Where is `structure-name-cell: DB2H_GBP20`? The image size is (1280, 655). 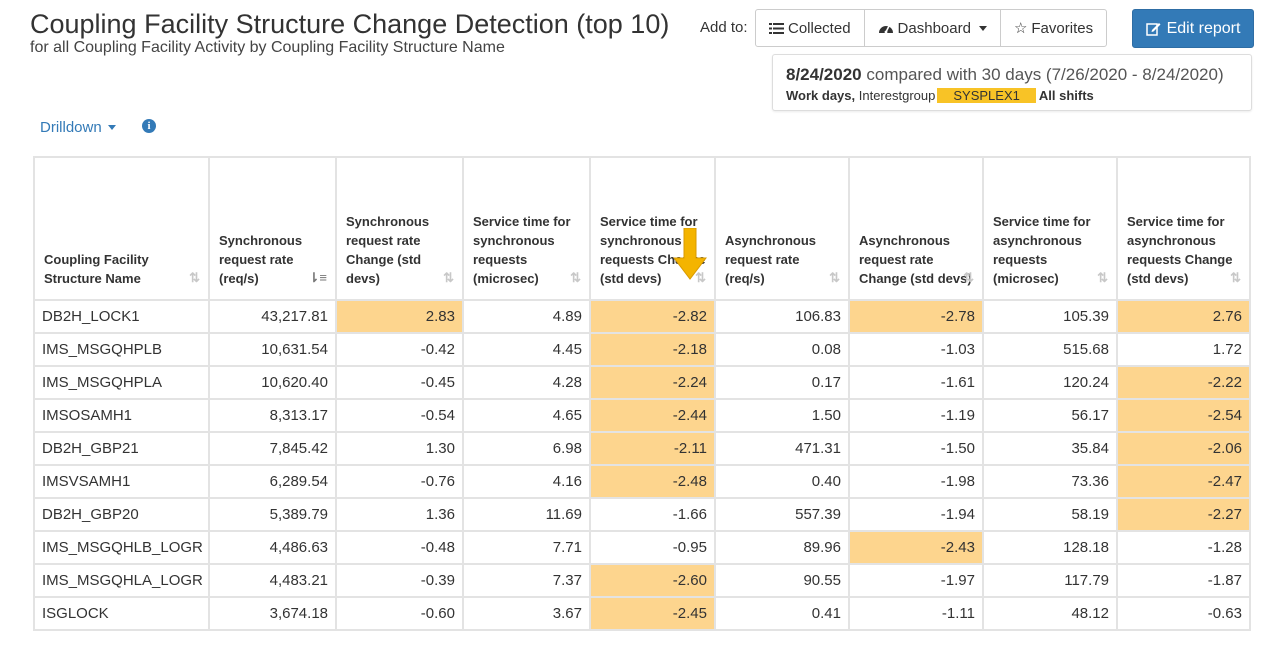
structure-name-cell: DB2H_GBP20 is located at coordinates (121, 514).